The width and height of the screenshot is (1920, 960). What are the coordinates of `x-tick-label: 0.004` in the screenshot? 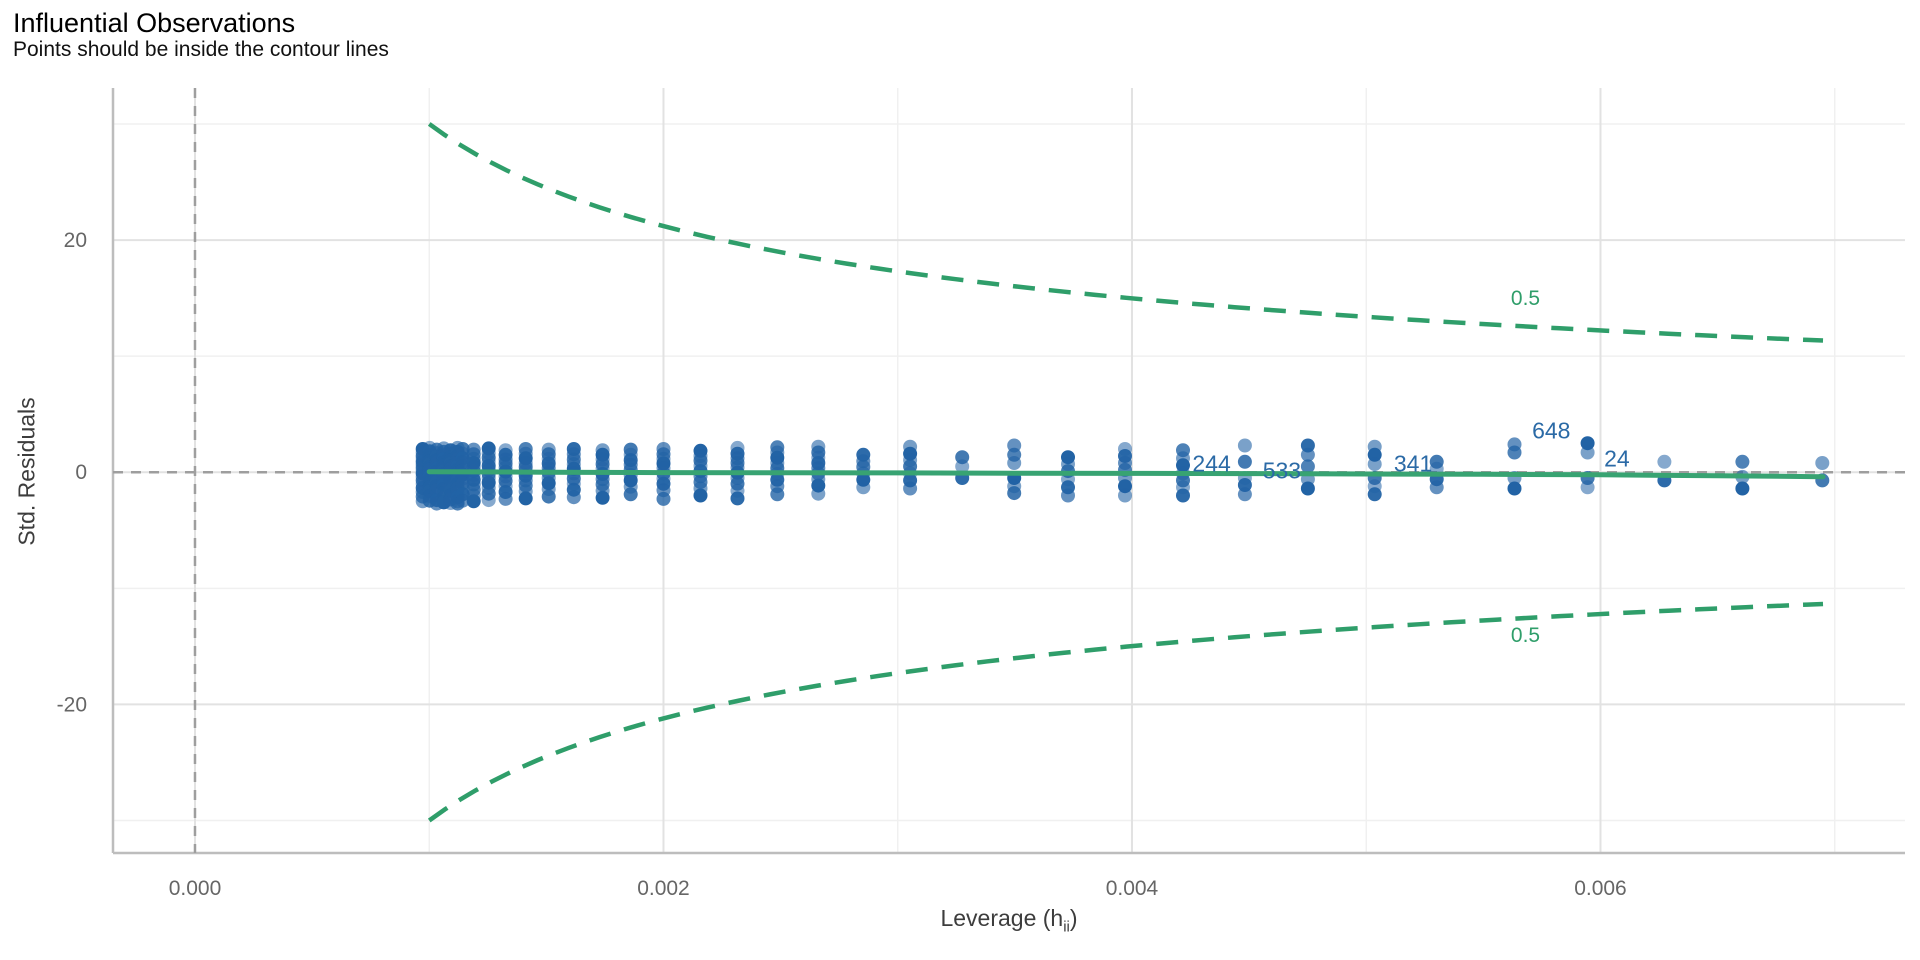 It's located at (1132, 888).